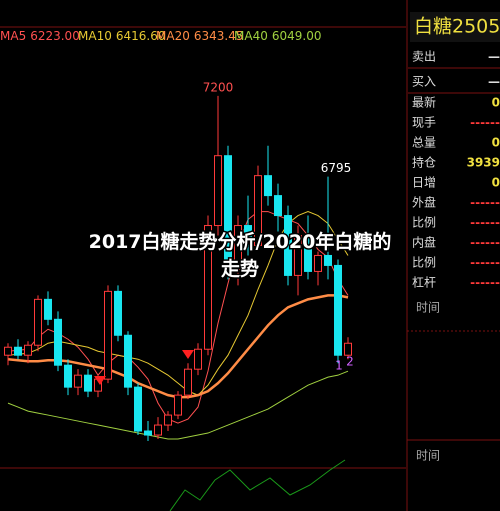 The image size is (500, 511). What do you see at coordinates (257, 485) in the screenshot?
I see `indicator-line` at bounding box center [257, 485].